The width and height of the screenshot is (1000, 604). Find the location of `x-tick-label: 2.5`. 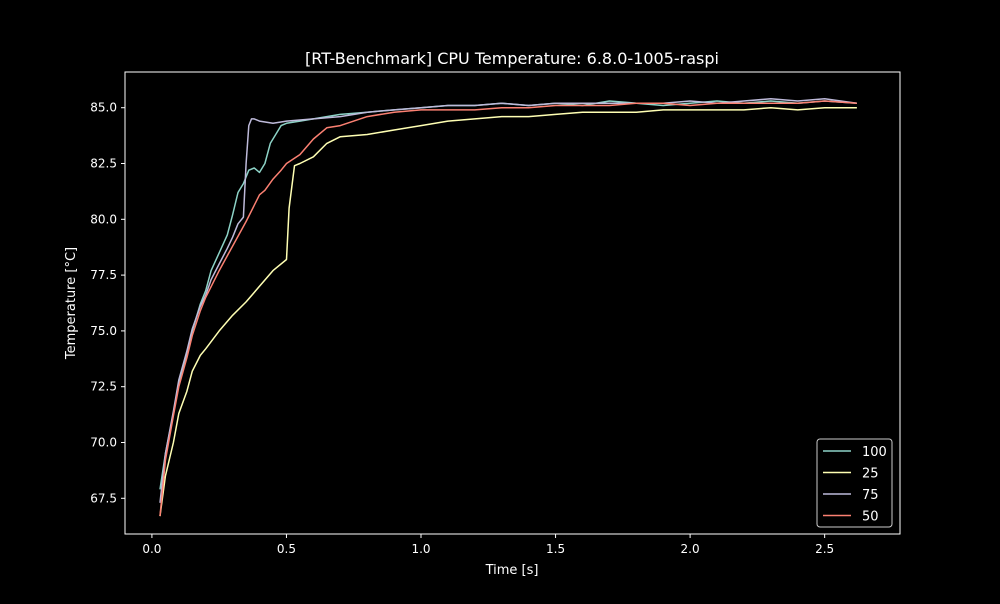

x-tick-label: 2.5 is located at coordinates (824, 549).